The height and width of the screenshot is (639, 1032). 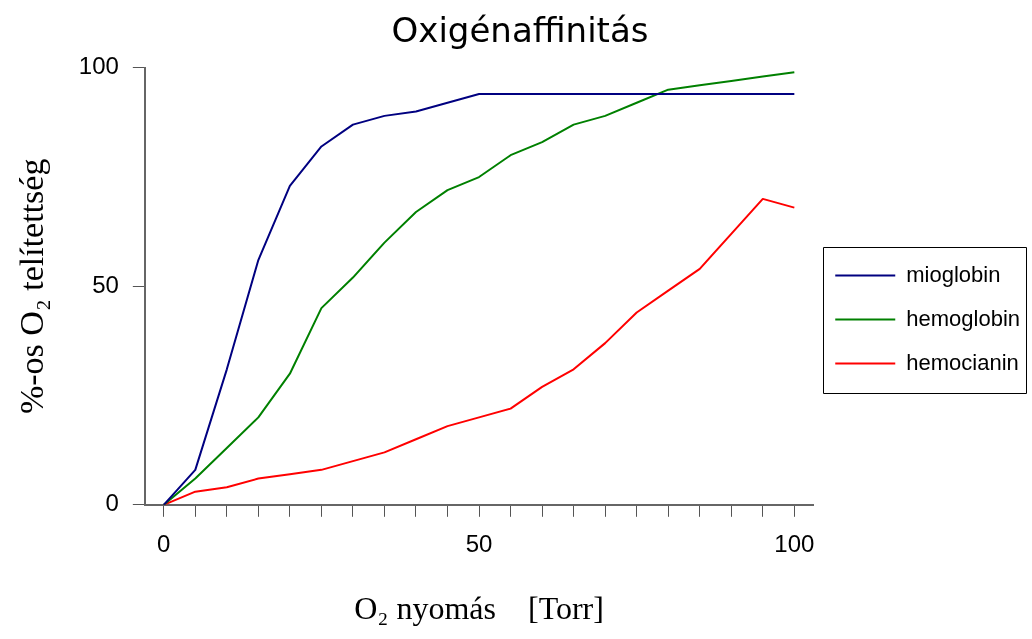 I want to click on x-axis-title: O₂ nyomás [Torr], so click(x=479, y=608).